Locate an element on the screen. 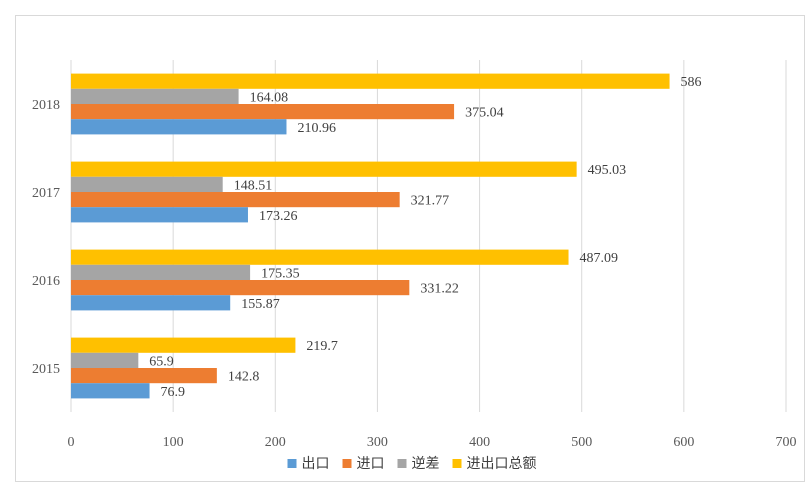 Image resolution: width=811 pixels, height=488 pixels. legend: 出口 进口 逆差 进出口总额 is located at coordinates (412, 464).